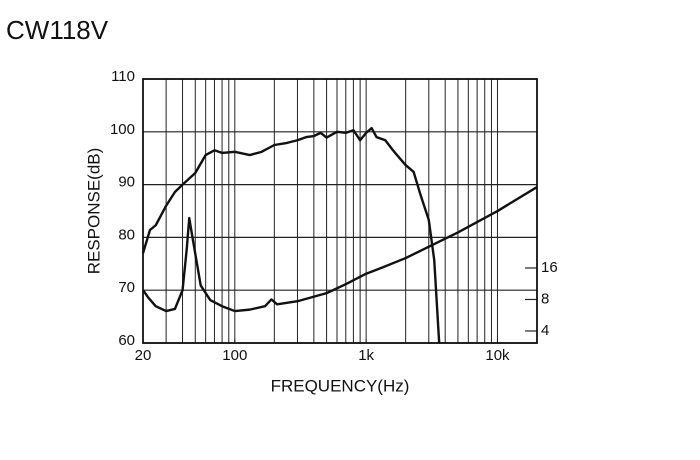 This screenshot has height=460, width=700. What do you see at coordinates (549, 267) in the screenshot?
I see `y2-tick-label: 16` at bounding box center [549, 267].